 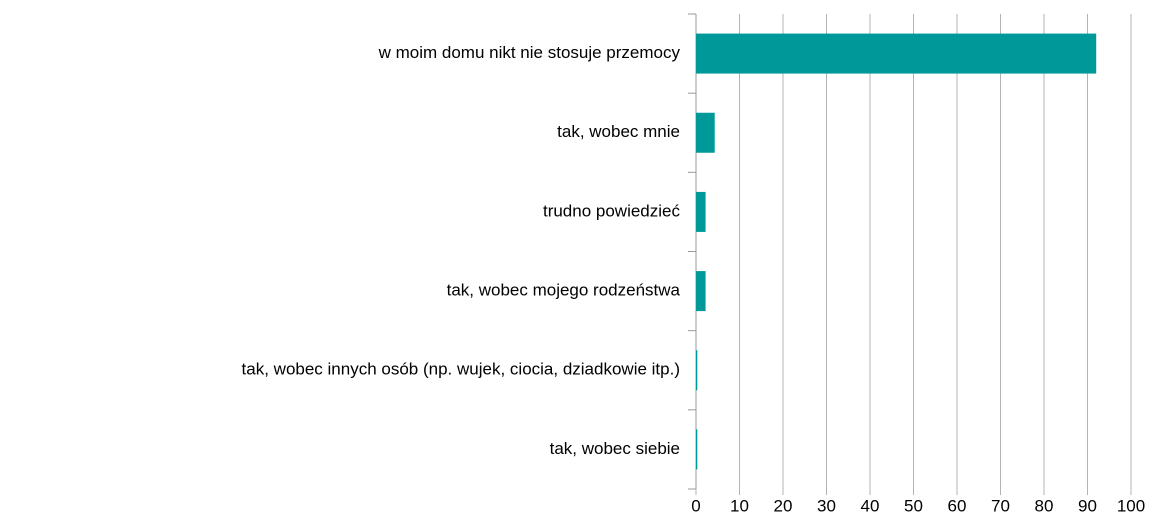 What do you see at coordinates (783, 505) in the screenshot?
I see `x-tick-label: 20` at bounding box center [783, 505].